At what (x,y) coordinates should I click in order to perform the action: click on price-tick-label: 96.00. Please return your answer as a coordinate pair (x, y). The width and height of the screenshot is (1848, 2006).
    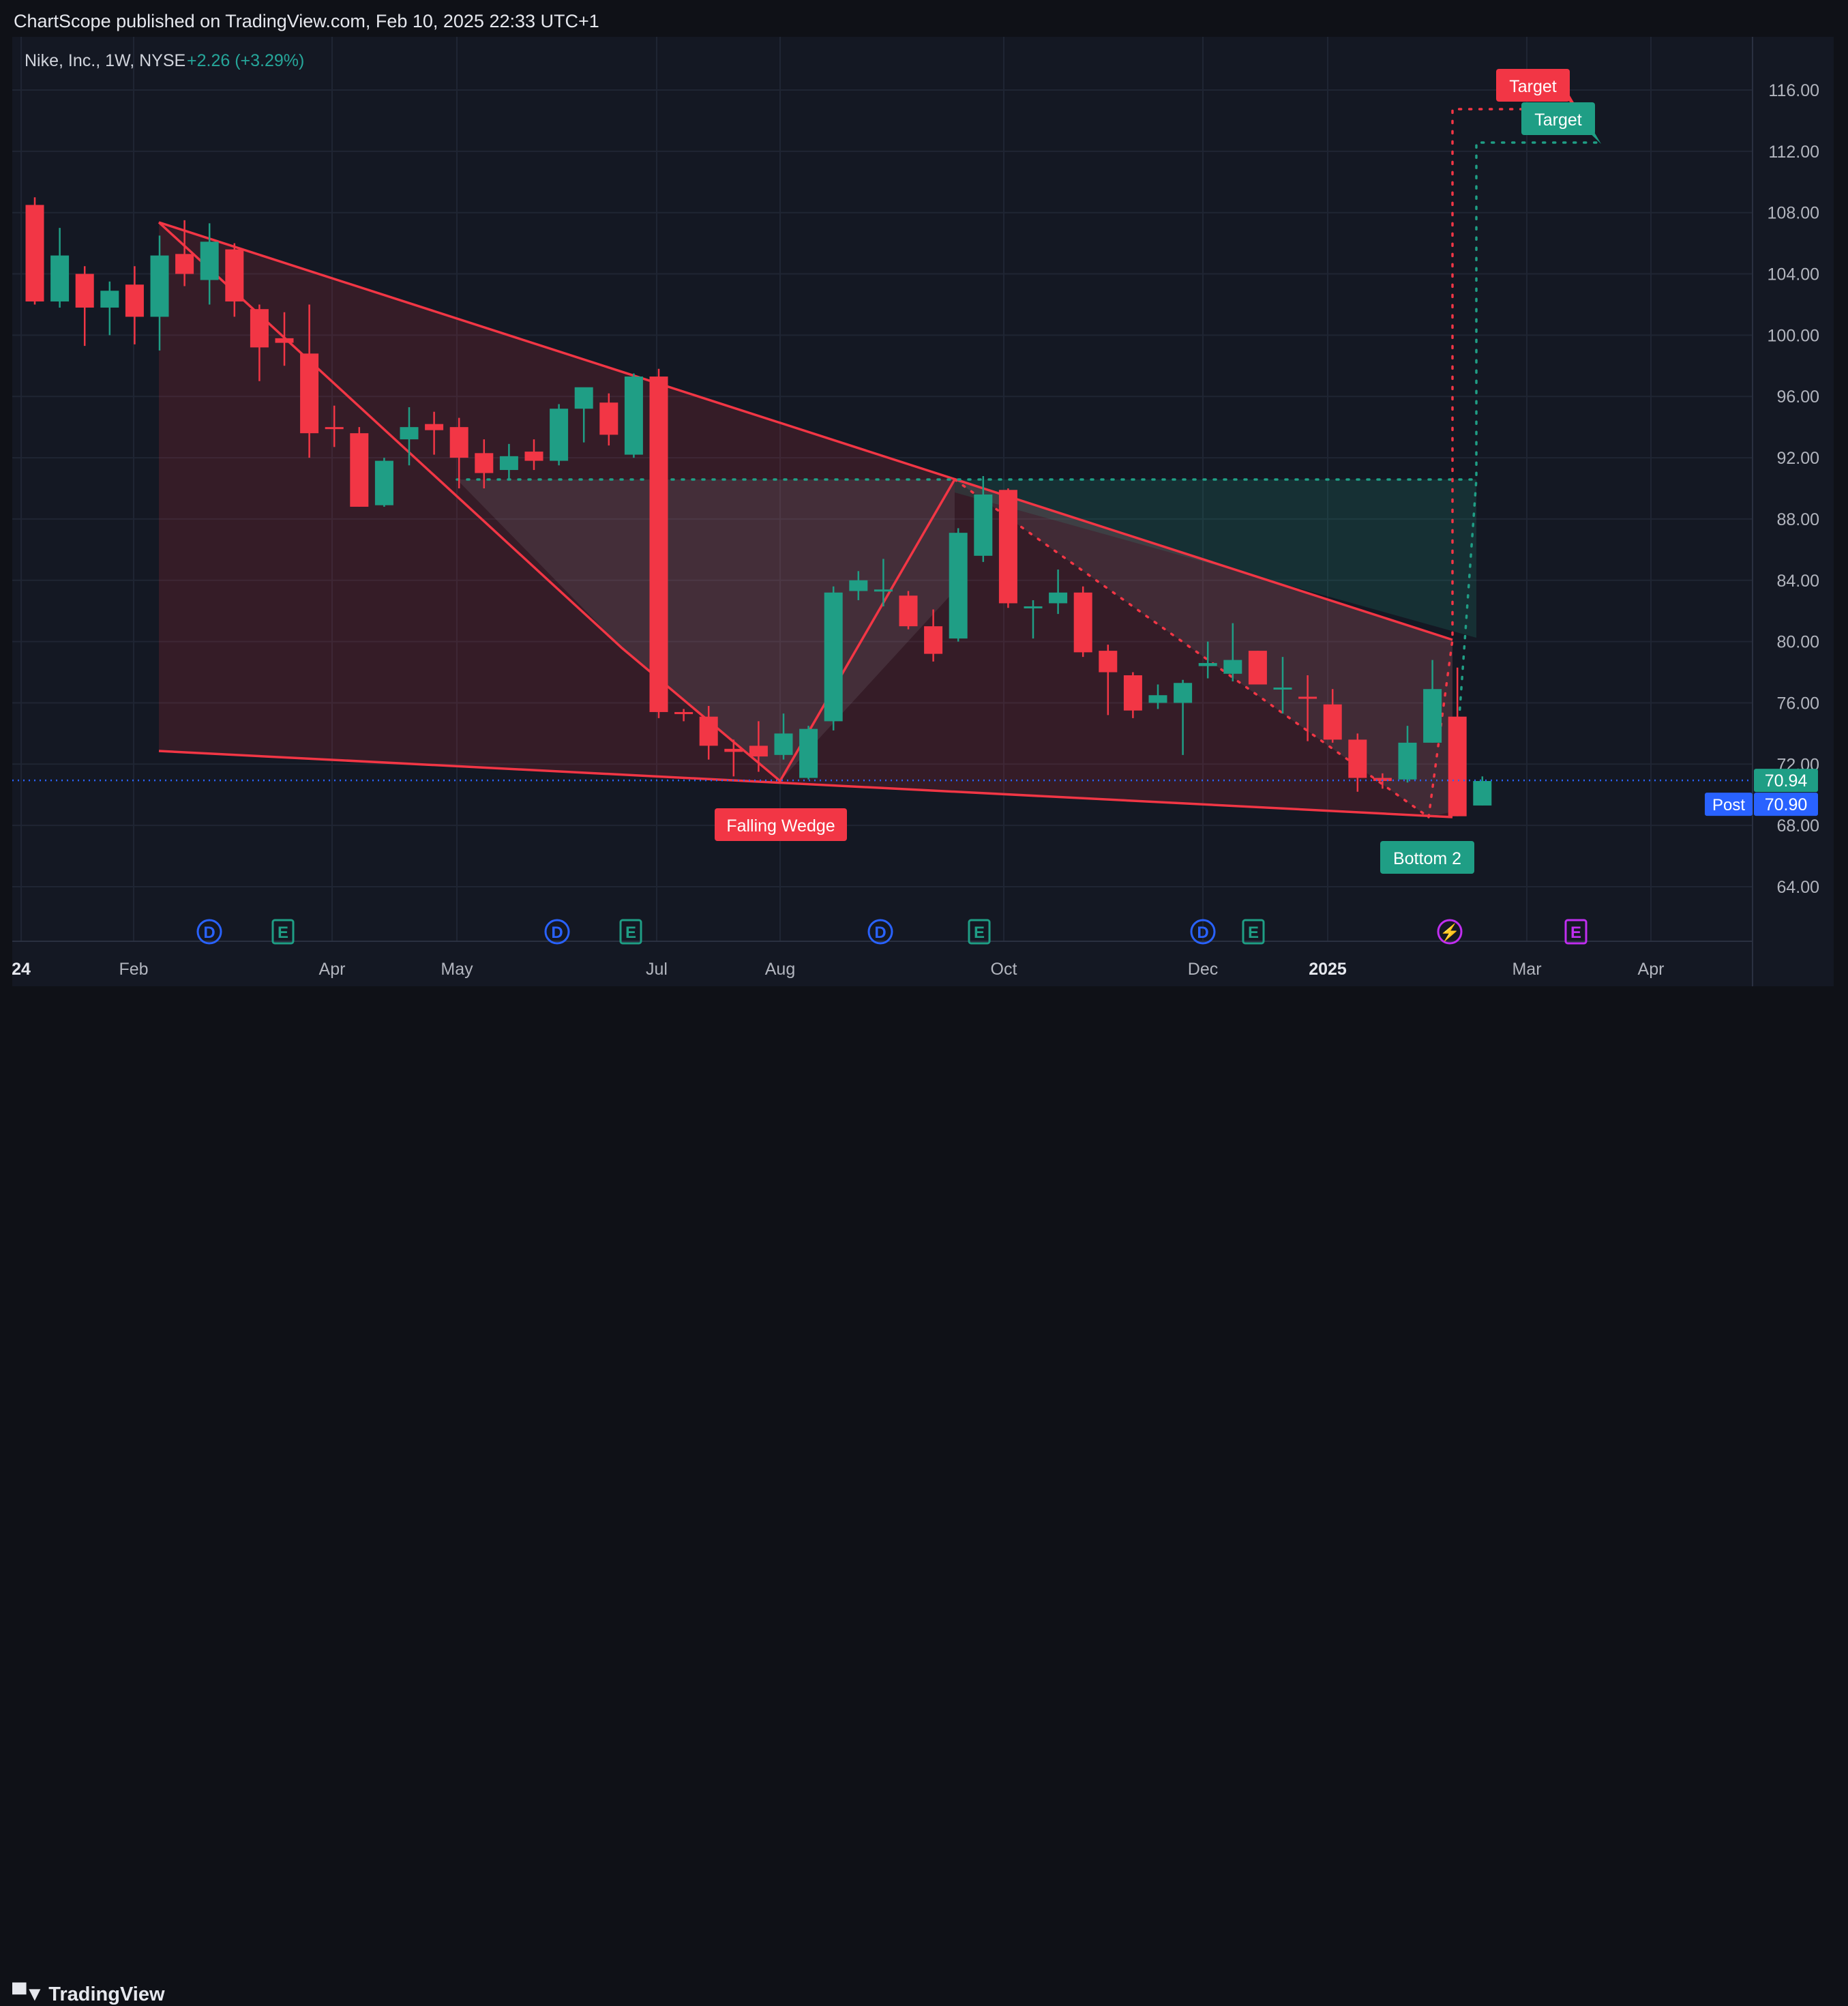
    Looking at the image, I should click on (1797, 397).